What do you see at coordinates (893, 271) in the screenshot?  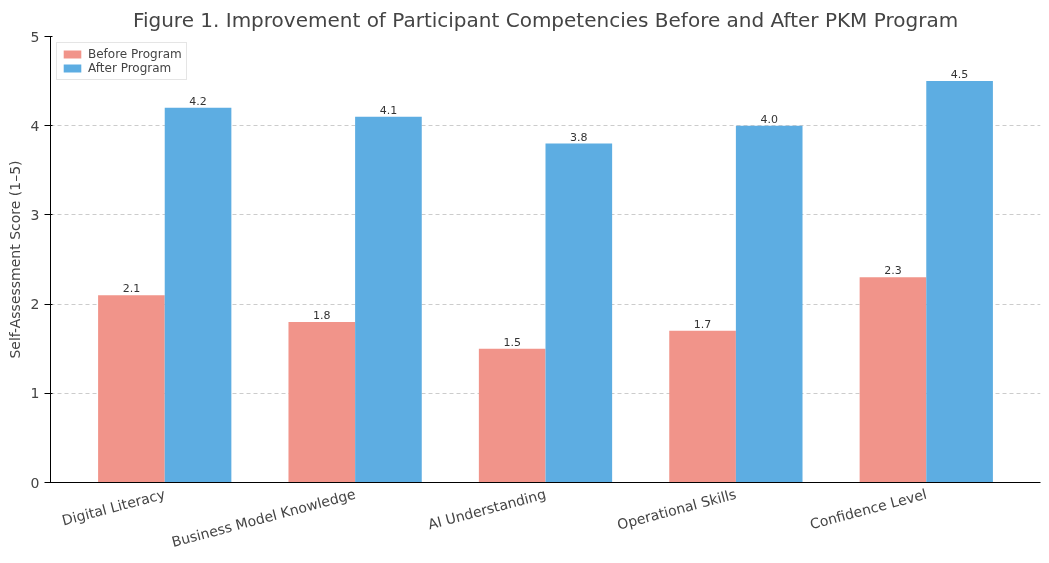 I see `data-label: 2.3` at bounding box center [893, 271].